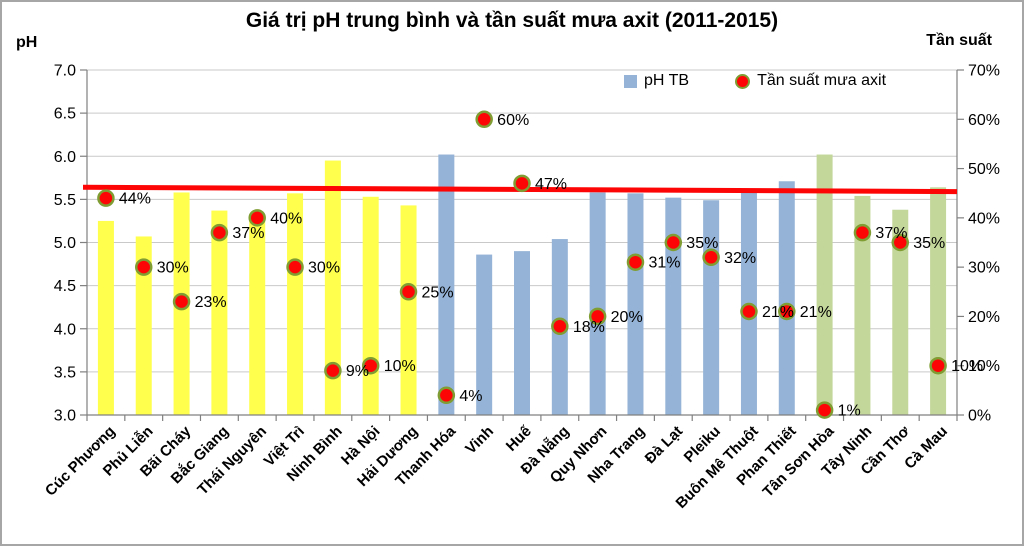  Describe the element at coordinates (65, 243) in the screenshot. I see `left-axis-tick-label: 5.0` at that location.